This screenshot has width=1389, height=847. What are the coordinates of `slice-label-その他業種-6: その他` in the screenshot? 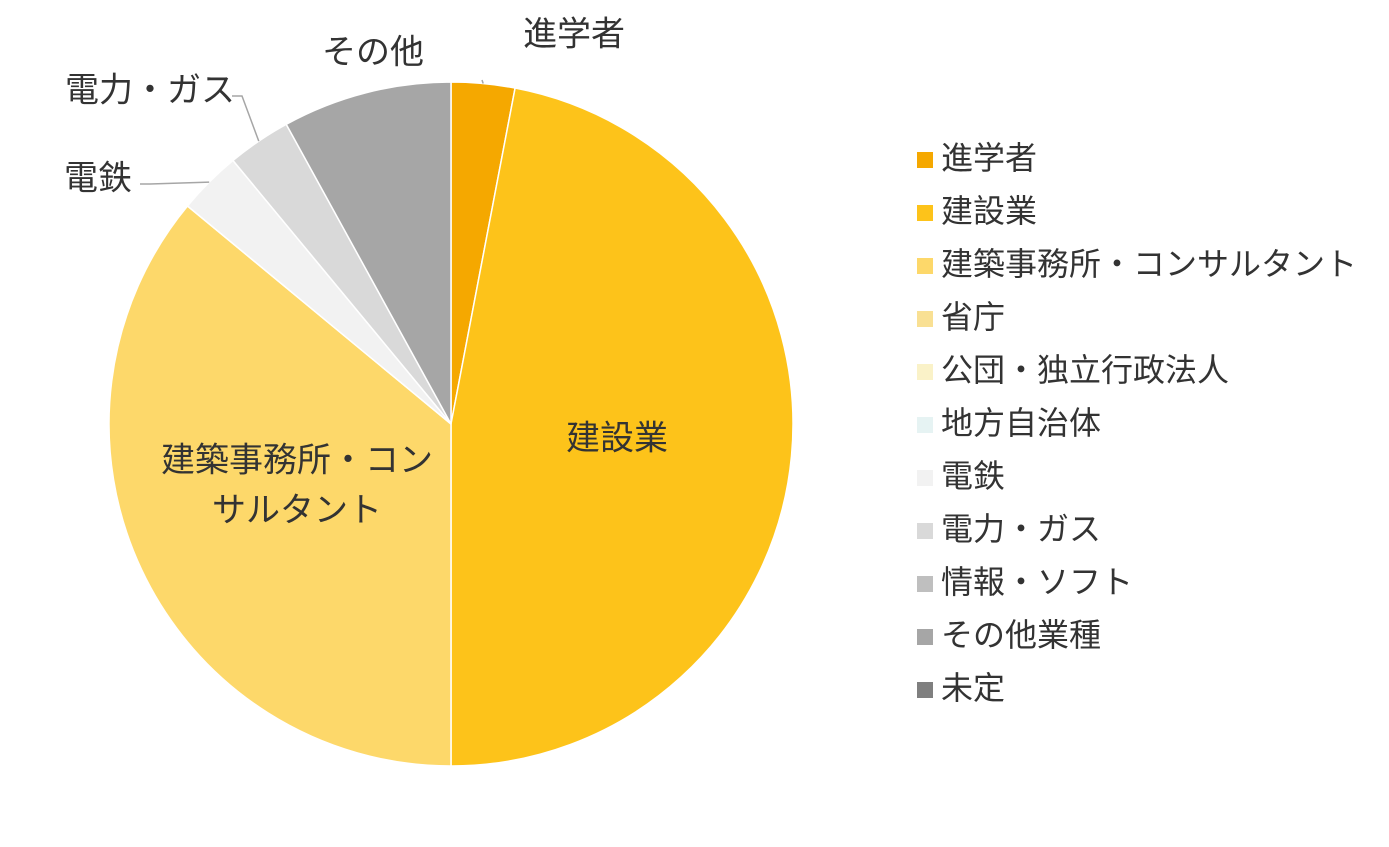 It's located at (373, 53).